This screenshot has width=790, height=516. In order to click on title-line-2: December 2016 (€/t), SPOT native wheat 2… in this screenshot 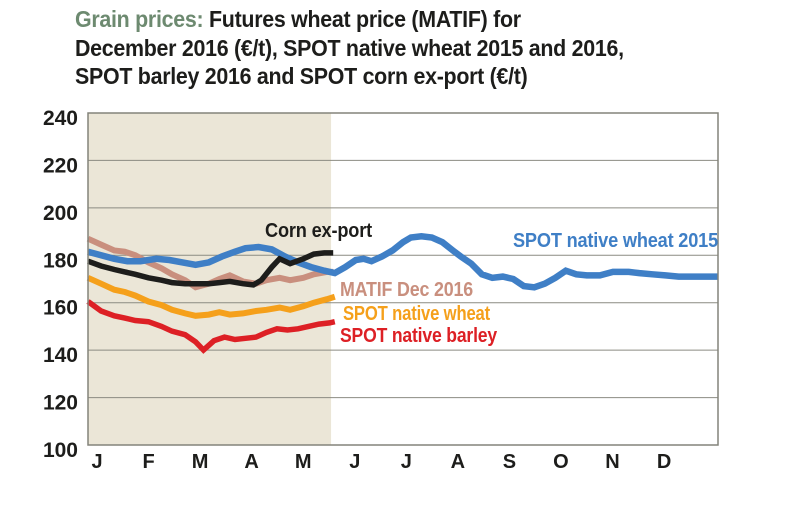, I will do `click(349, 47)`.